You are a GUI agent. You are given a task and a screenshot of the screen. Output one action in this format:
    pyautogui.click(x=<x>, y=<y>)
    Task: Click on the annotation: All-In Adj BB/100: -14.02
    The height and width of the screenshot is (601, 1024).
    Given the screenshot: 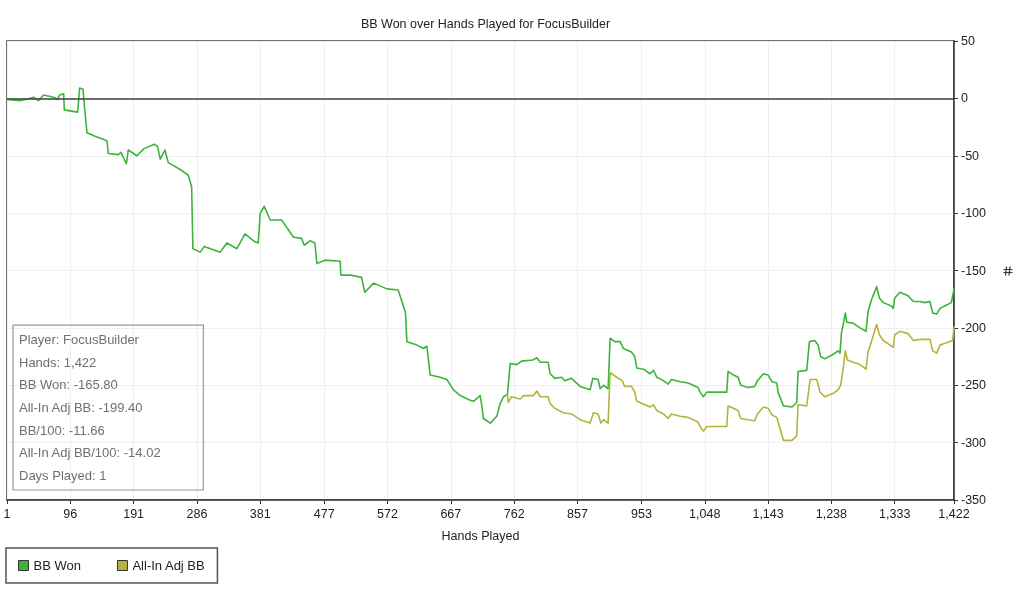 What is the action you would take?
    pyautogui.click(x=90, y=453)
    